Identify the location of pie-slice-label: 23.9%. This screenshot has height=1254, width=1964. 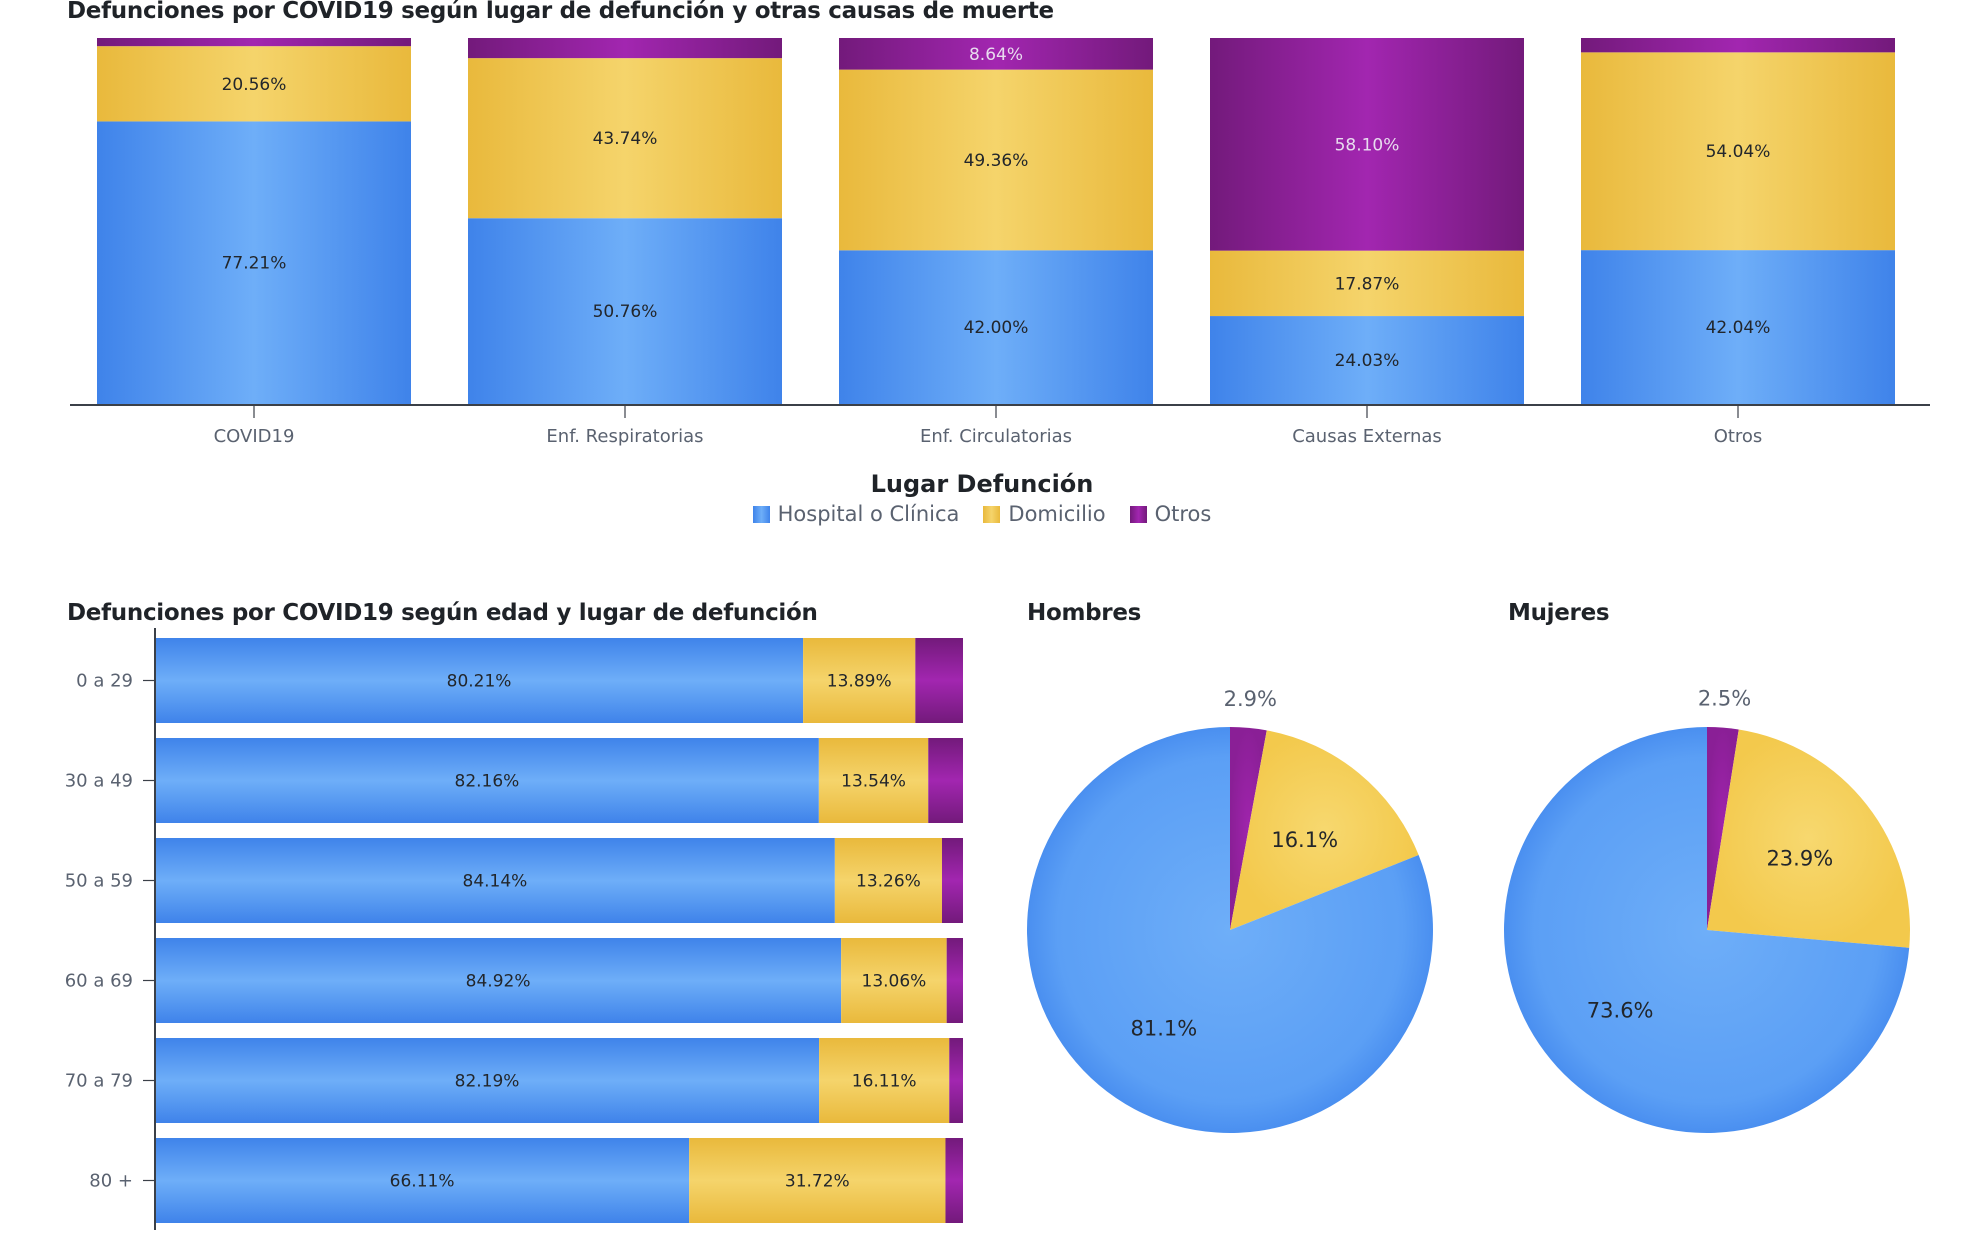
(1799, 859).